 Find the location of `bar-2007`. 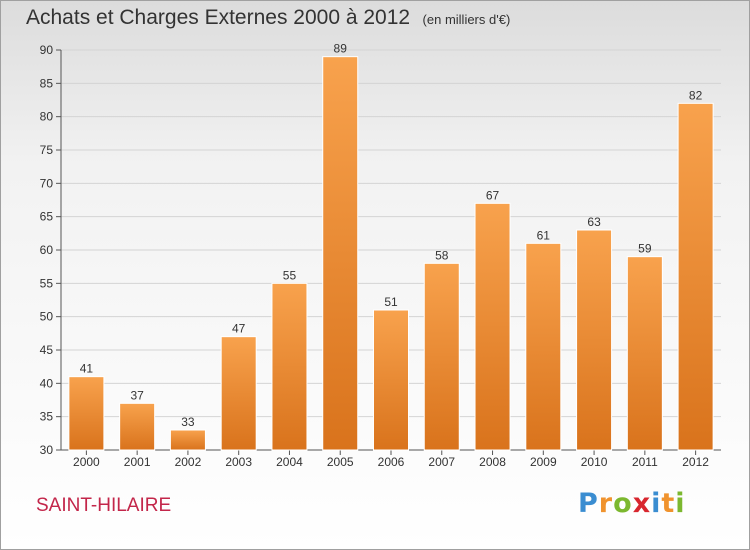

bar-2007 is located at coordinates (441, 356).